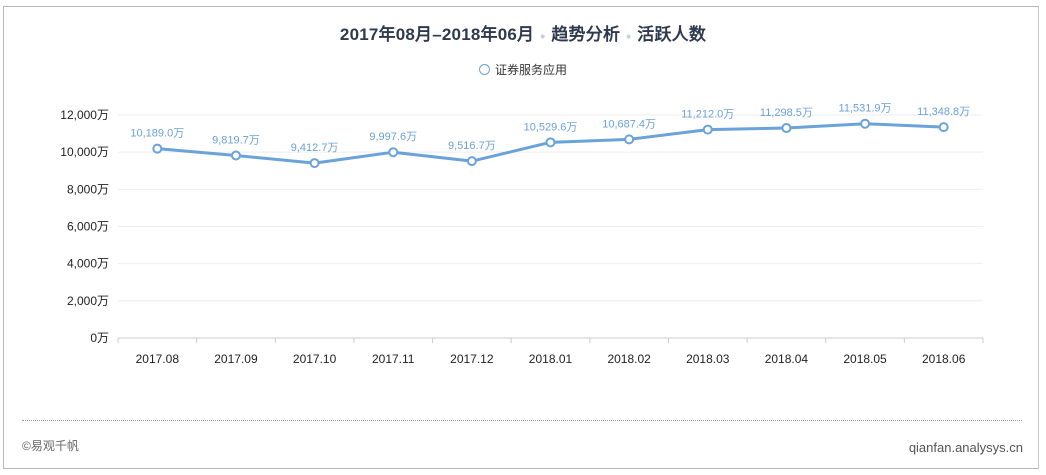 Image resolution: width=1046 pixels, height=475 pixels. I want to click on data-label: 11,212.0万, so click(707, 115).